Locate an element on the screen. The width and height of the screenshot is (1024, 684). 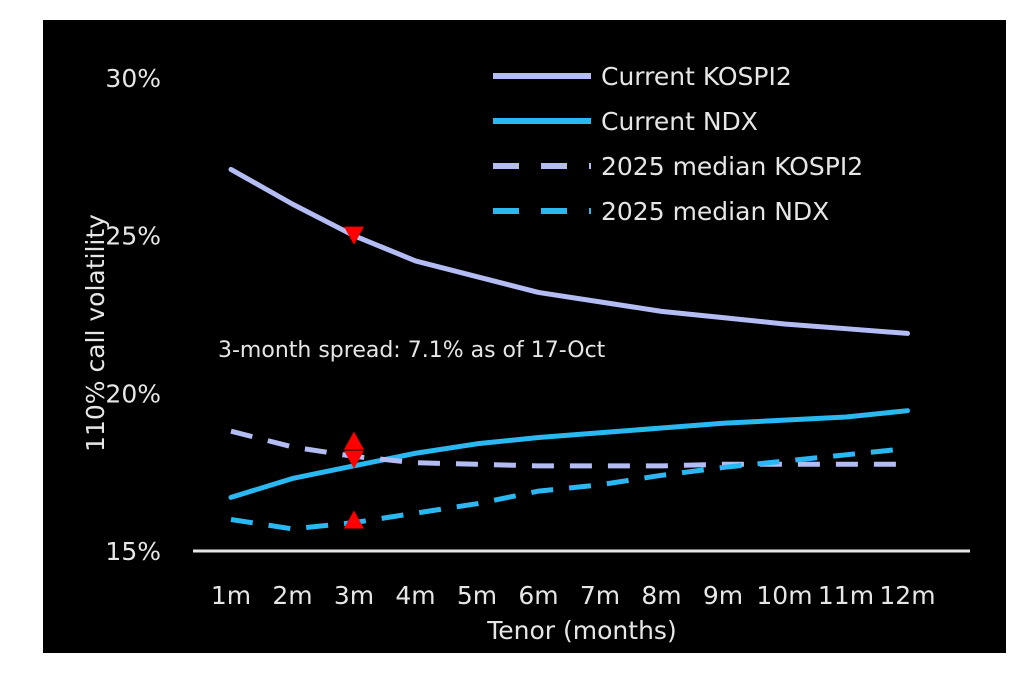
y-tick-label: 25% is located at coordinates (133, 236).